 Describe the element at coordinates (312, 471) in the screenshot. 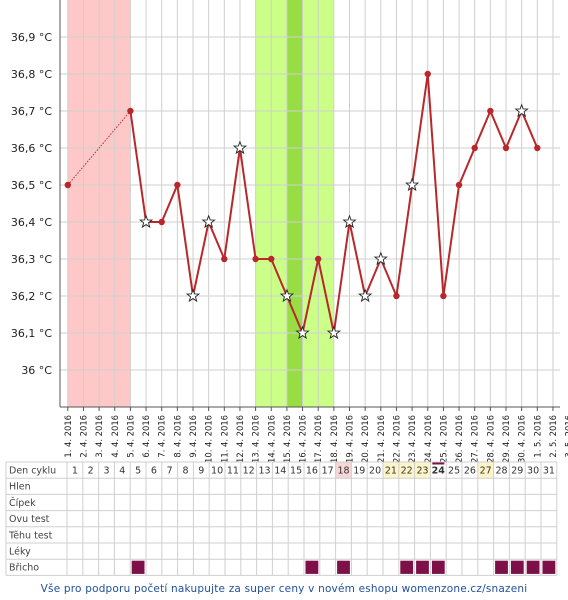

I see `table-day-number: 16` at that location.